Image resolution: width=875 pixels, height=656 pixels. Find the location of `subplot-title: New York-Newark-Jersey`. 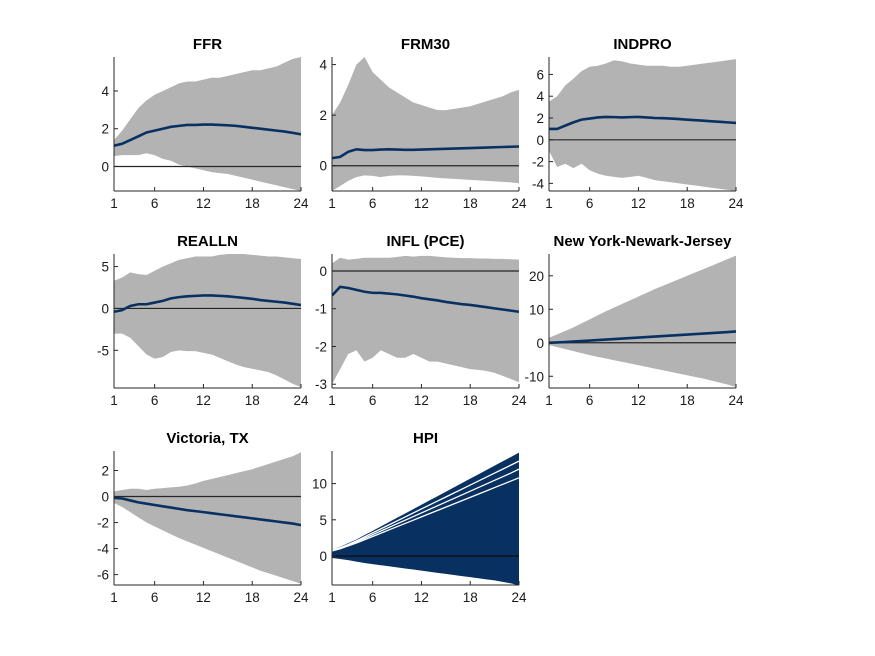

subplot-title: New York-Newark-Jersey is located at coordinates (643, 241).